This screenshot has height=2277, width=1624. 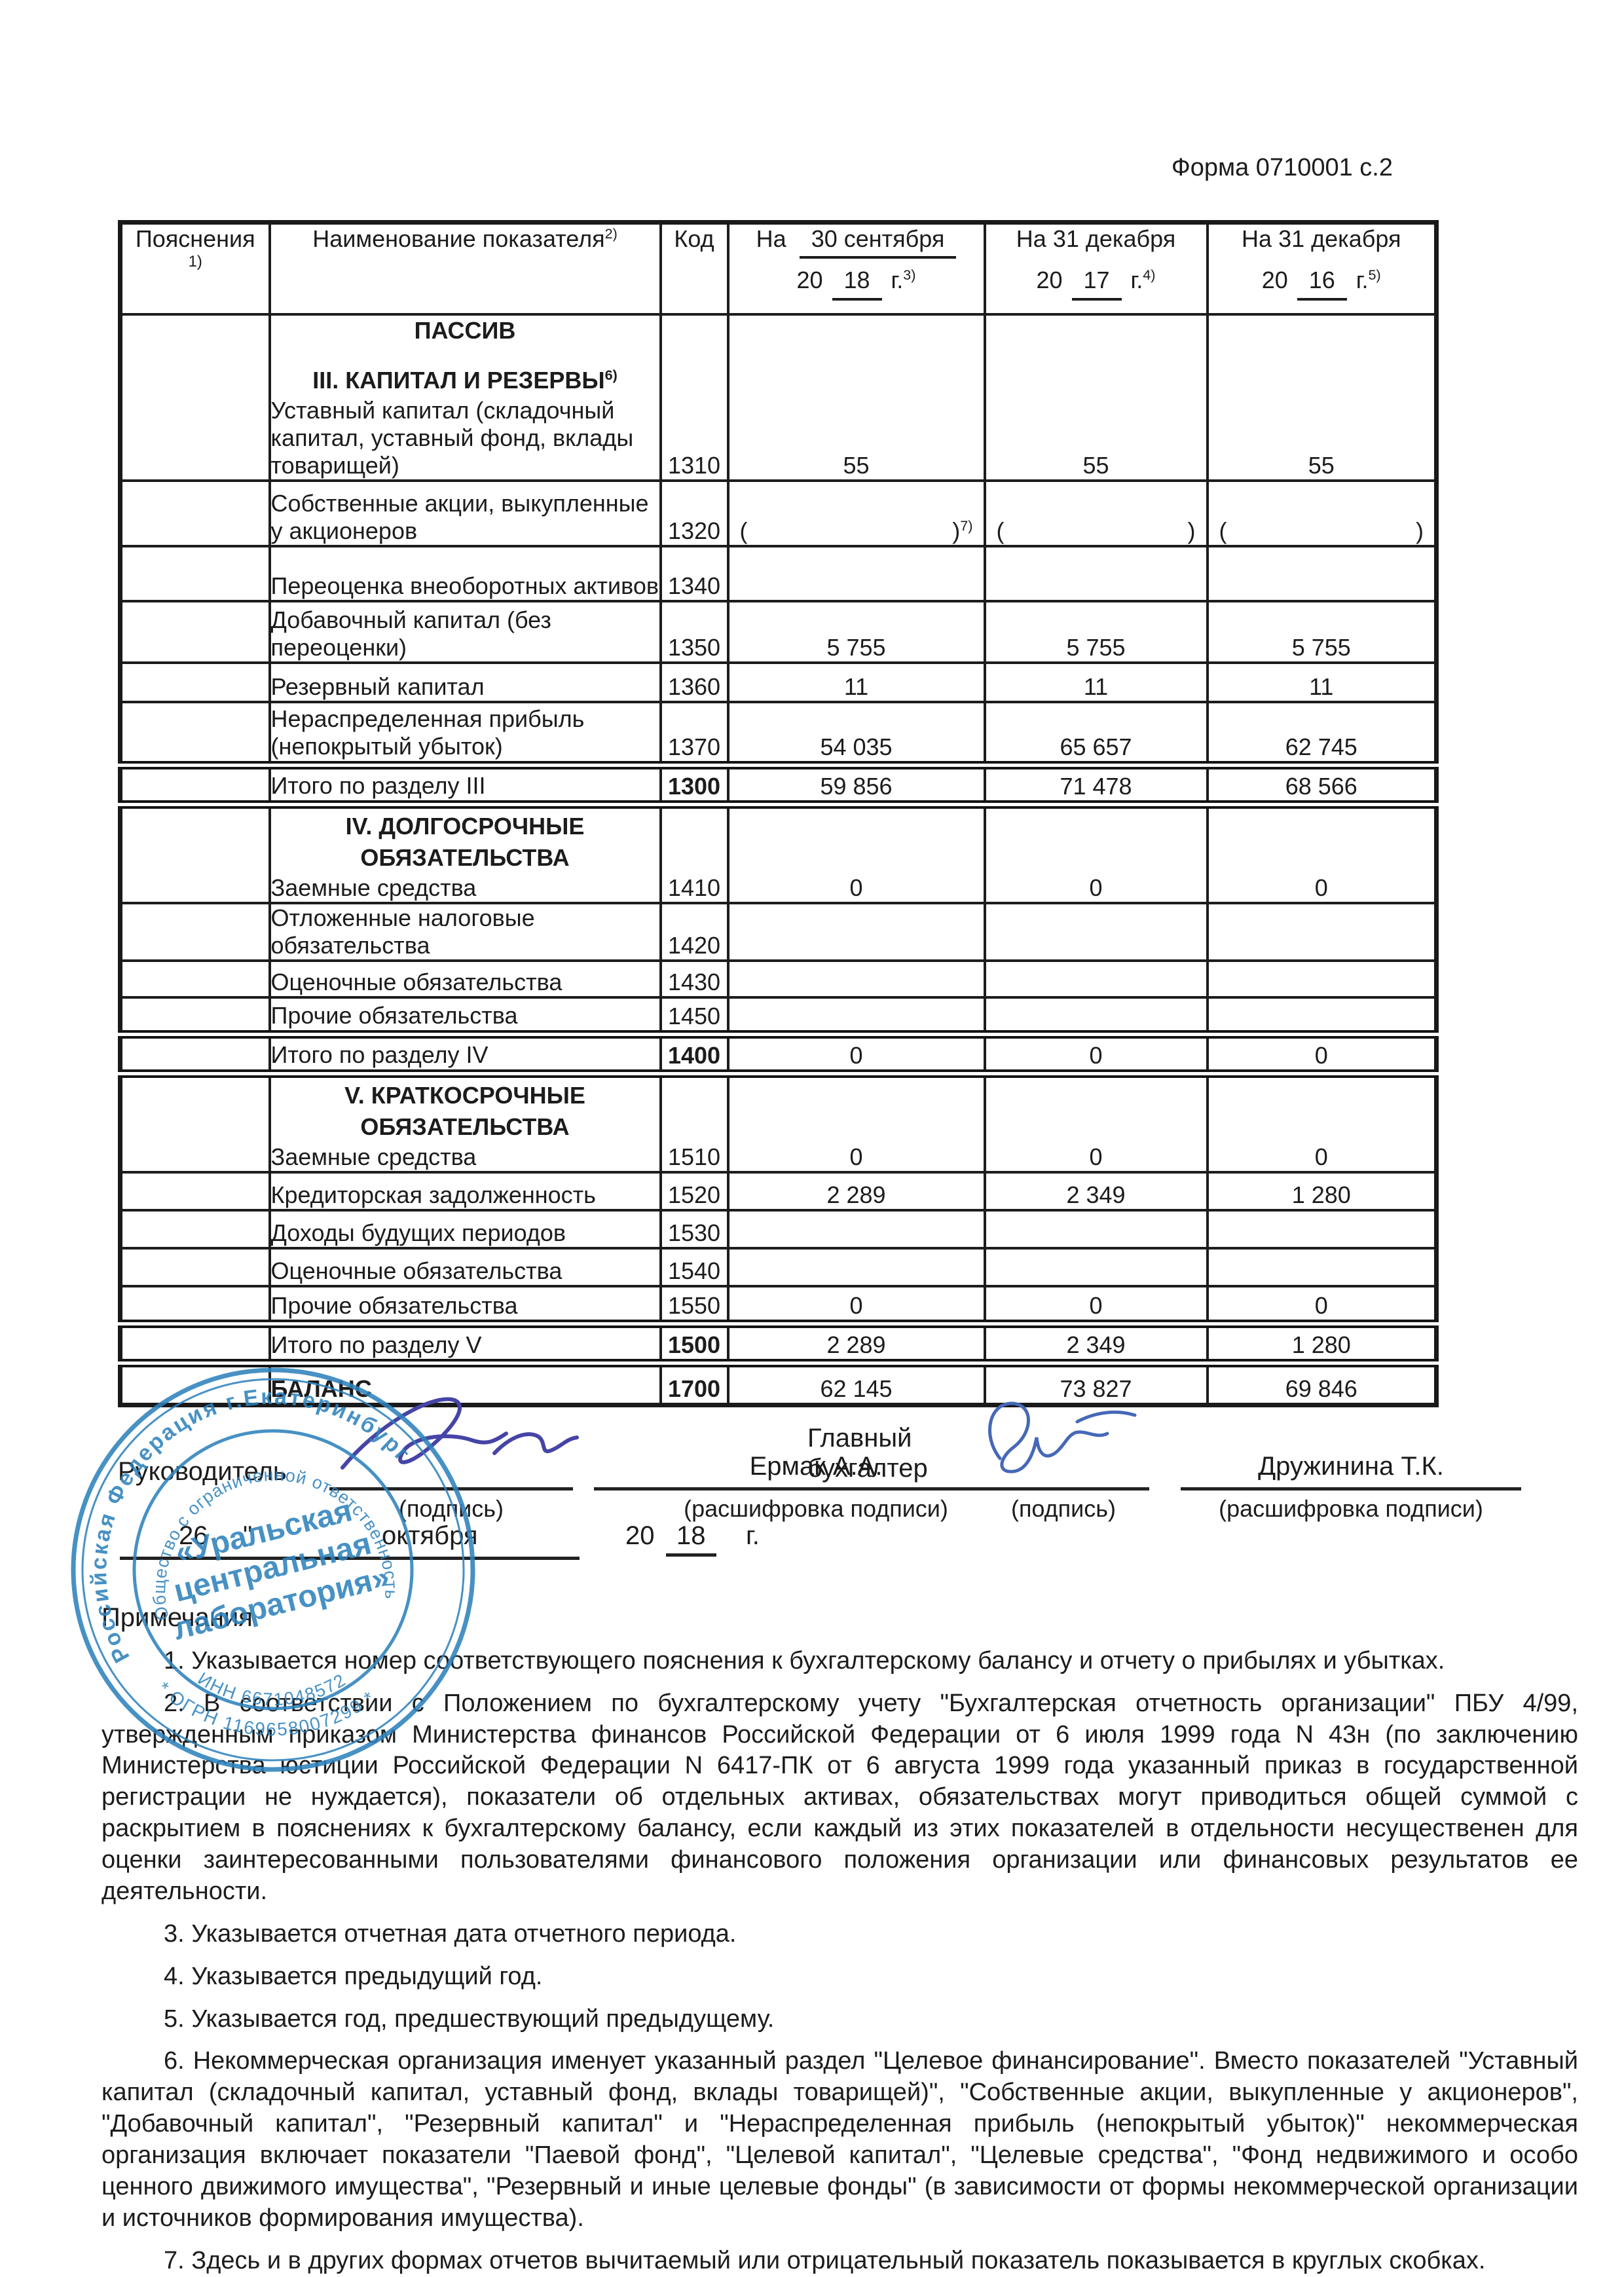 What do you see at coordinates (464, 1095) in the screenshot?
I see `section-title: V. КРАТКОСРОЧНЫЕ` at bounding box center [464, 1095].